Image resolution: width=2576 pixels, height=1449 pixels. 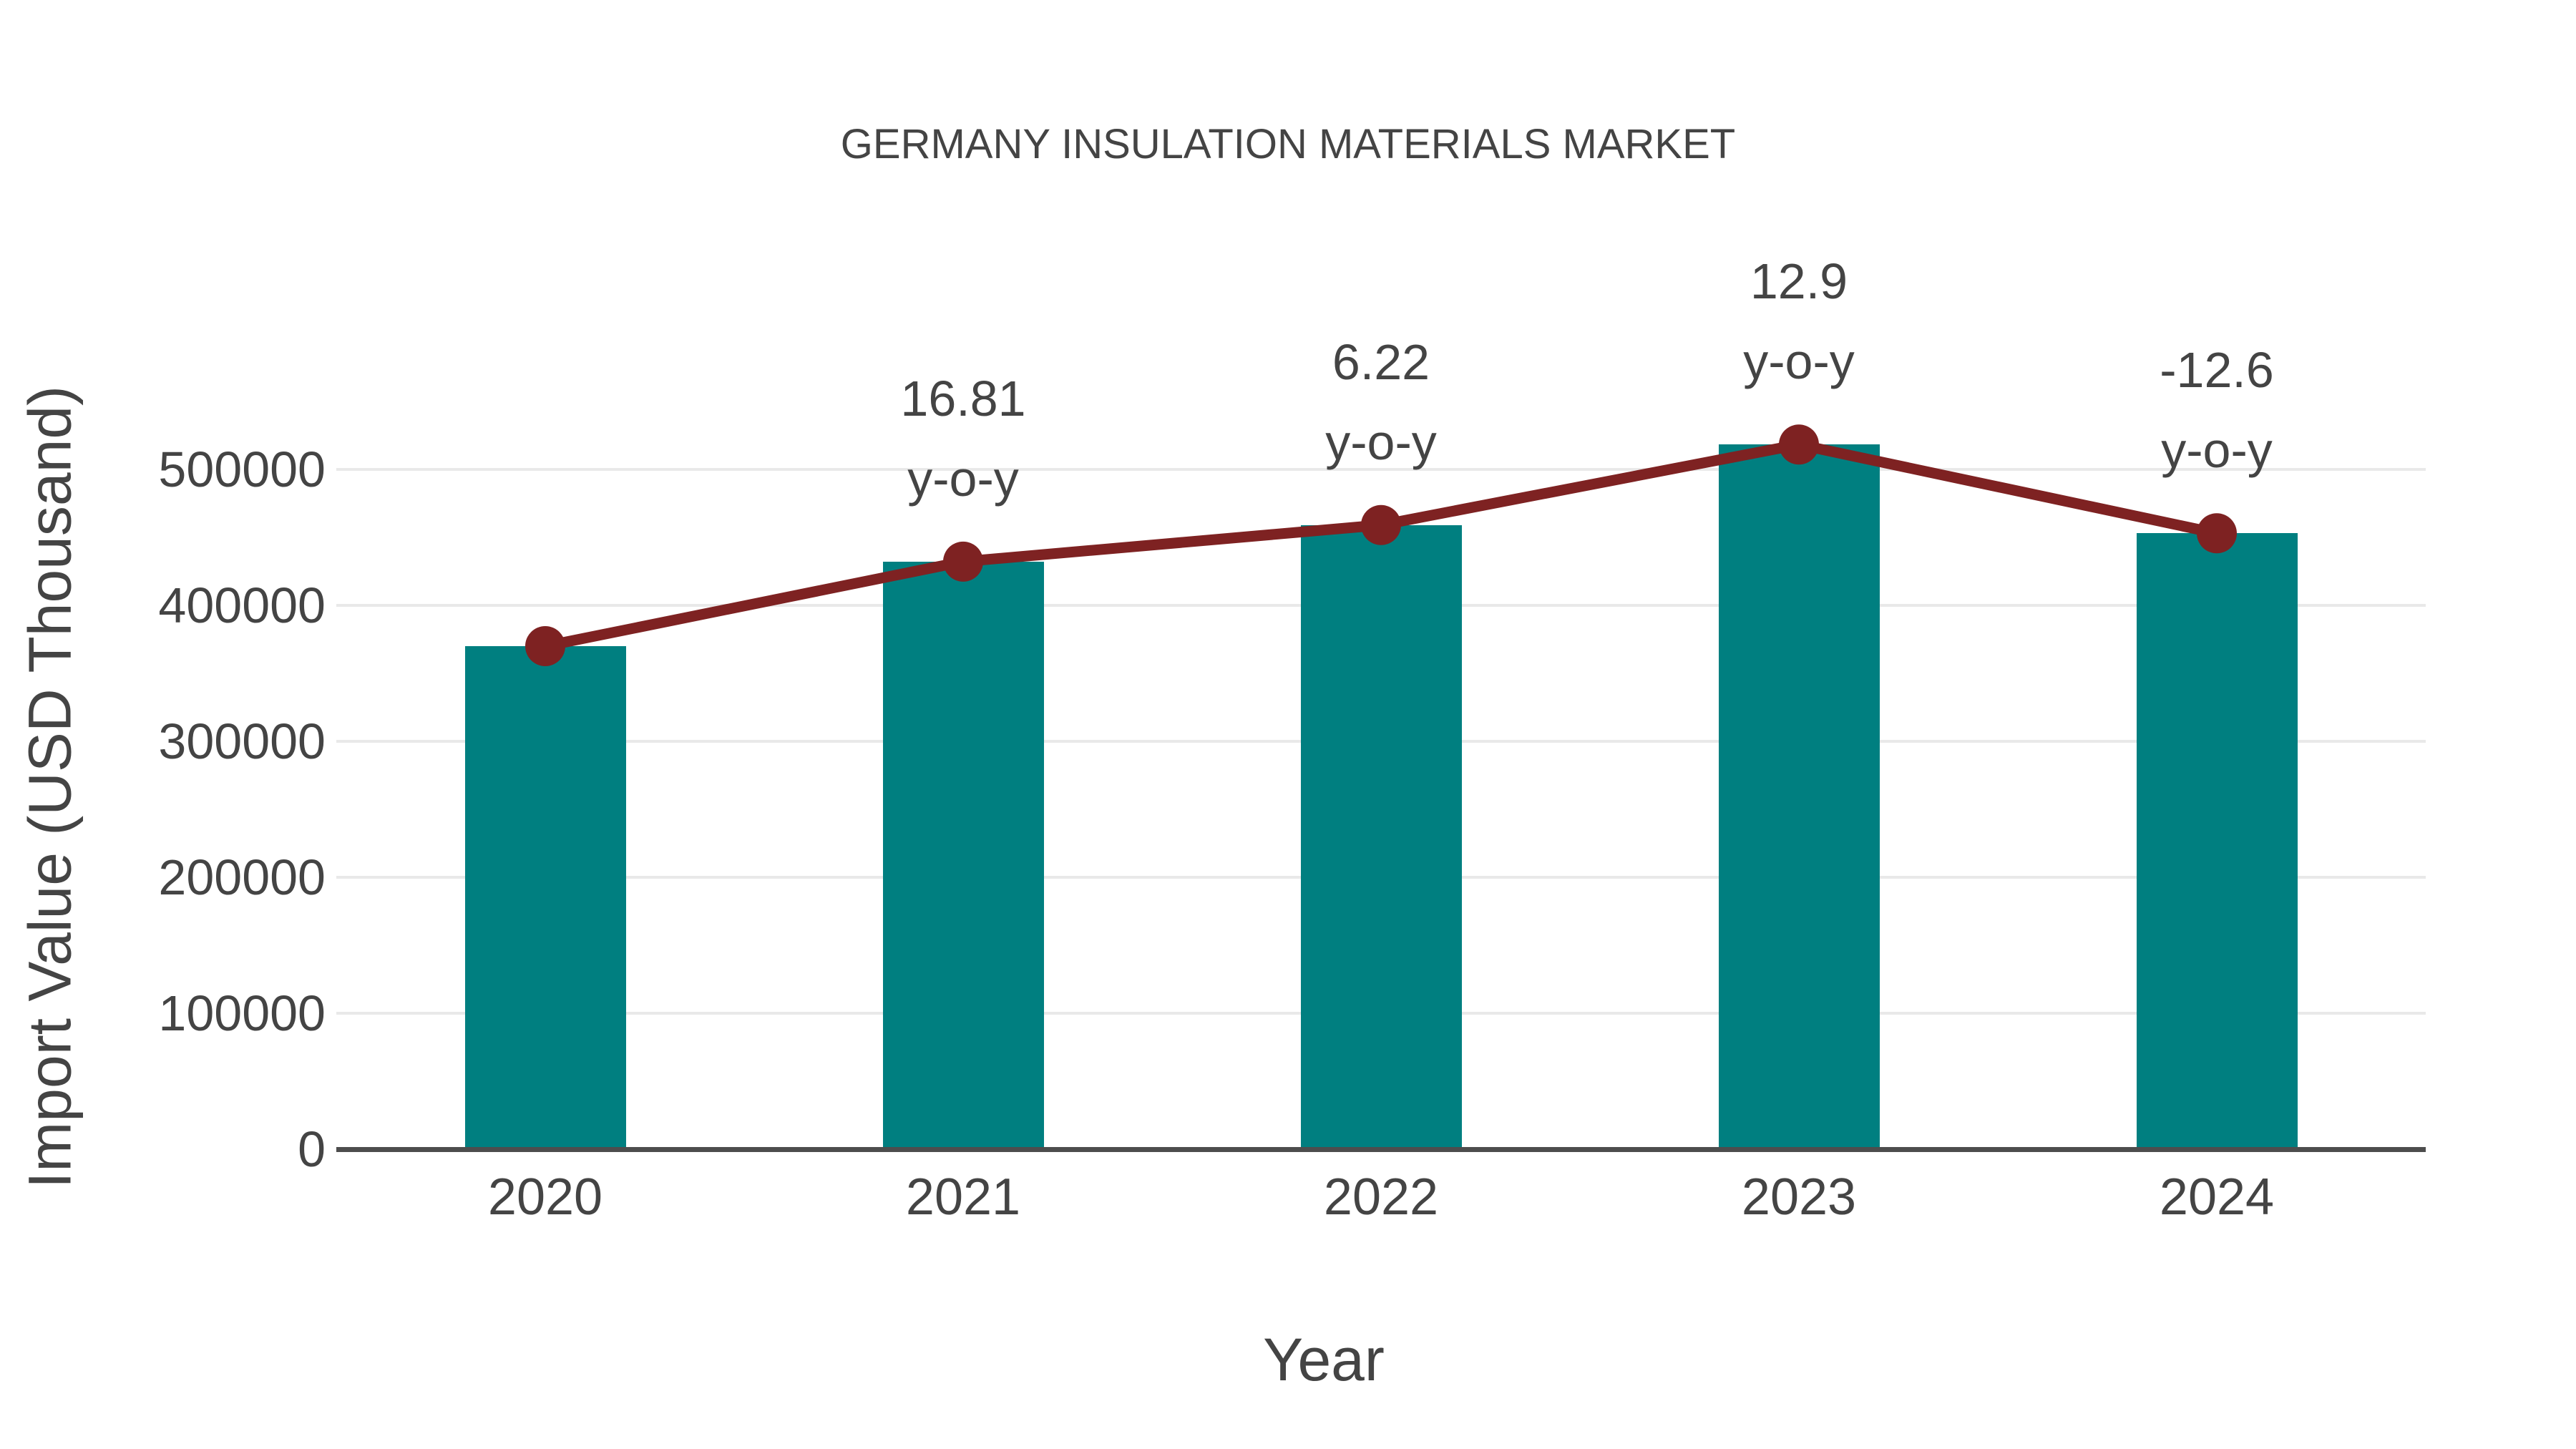 What do you see at coordinates (545, 1197) in the screenshot?
I see `x-tick-label-2020: 2020` at bounding box center [545, 1197].